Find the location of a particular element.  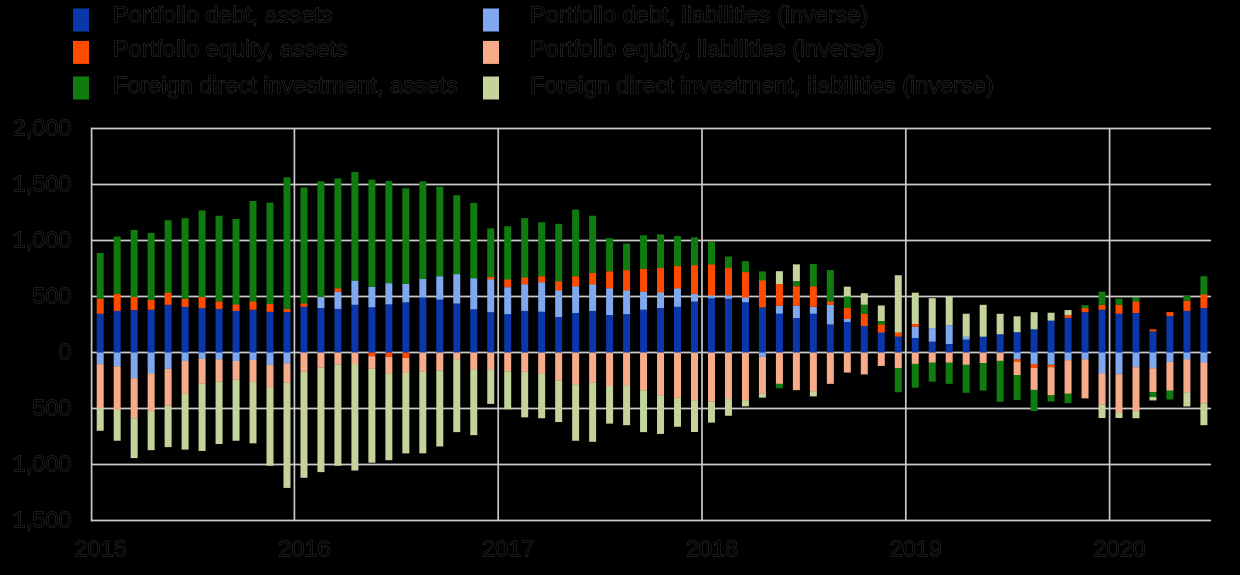

svg-text: 2015 is located at coordinates (100, 549).